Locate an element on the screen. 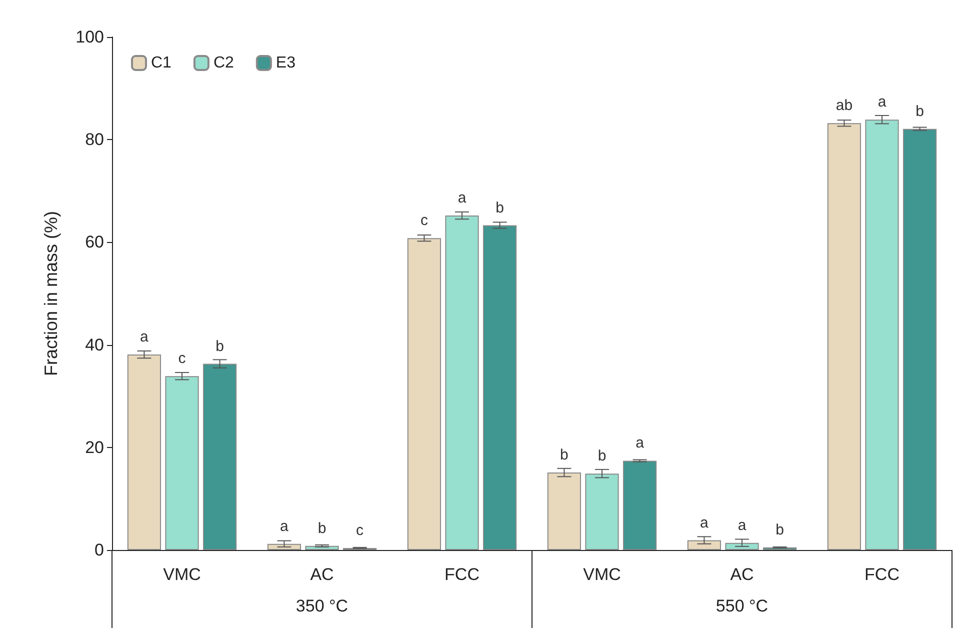  text: 550 °C is located at coordinates (742, 606).